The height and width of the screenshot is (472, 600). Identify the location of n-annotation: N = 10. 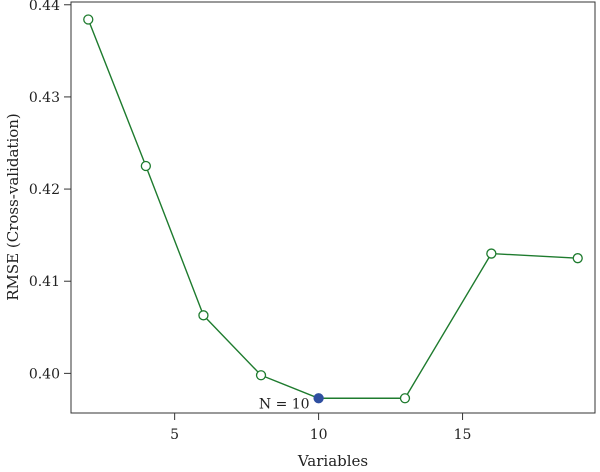
(284, 404).